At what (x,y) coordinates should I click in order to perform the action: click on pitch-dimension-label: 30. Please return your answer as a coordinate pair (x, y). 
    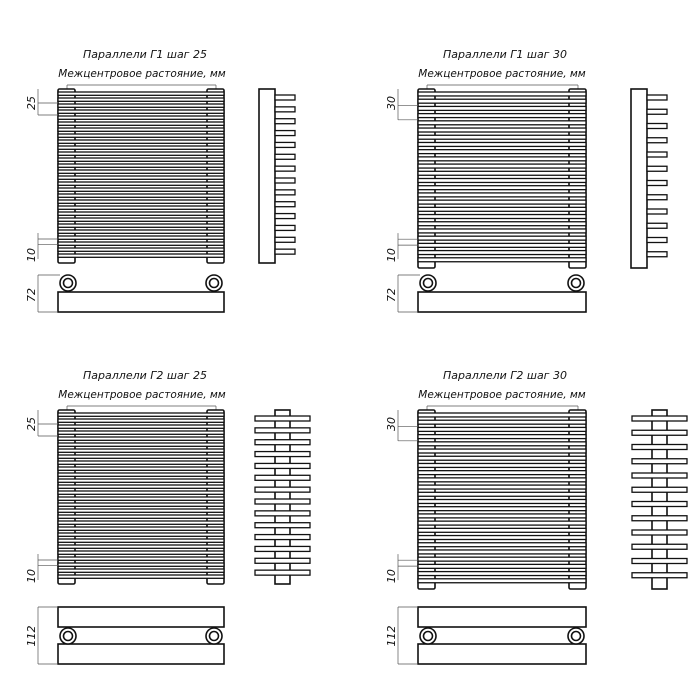
    Looking at the image, I should click on (391, 103).